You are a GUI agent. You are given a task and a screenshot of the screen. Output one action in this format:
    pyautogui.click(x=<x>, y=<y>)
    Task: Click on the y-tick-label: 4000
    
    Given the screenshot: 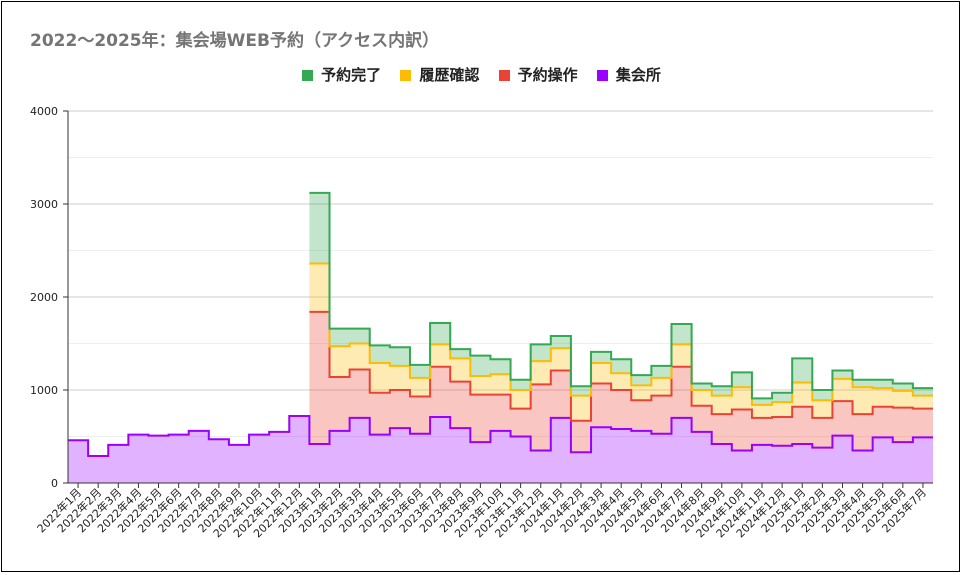 What is the action you would take?
    pyautogui.click(x=44, y=111)
    